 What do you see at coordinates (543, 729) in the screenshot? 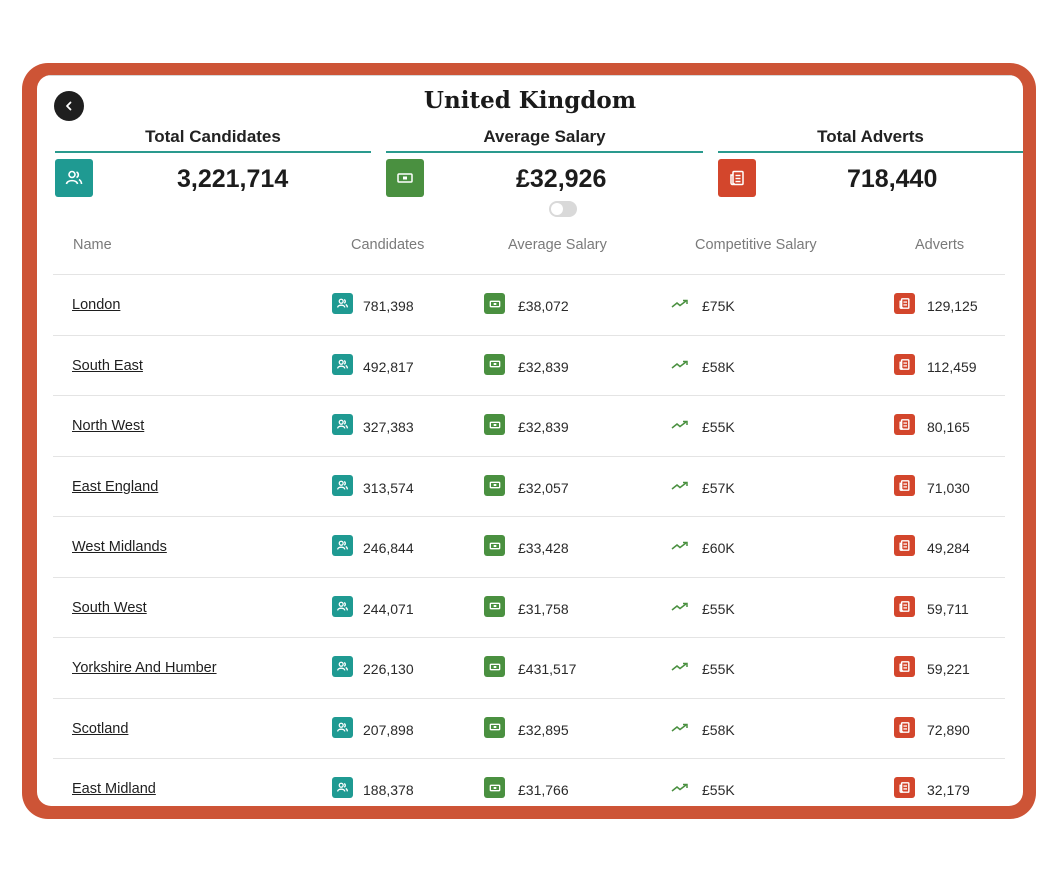
I see `average-salary-value: £32,895` at bounding box center [543, 729].